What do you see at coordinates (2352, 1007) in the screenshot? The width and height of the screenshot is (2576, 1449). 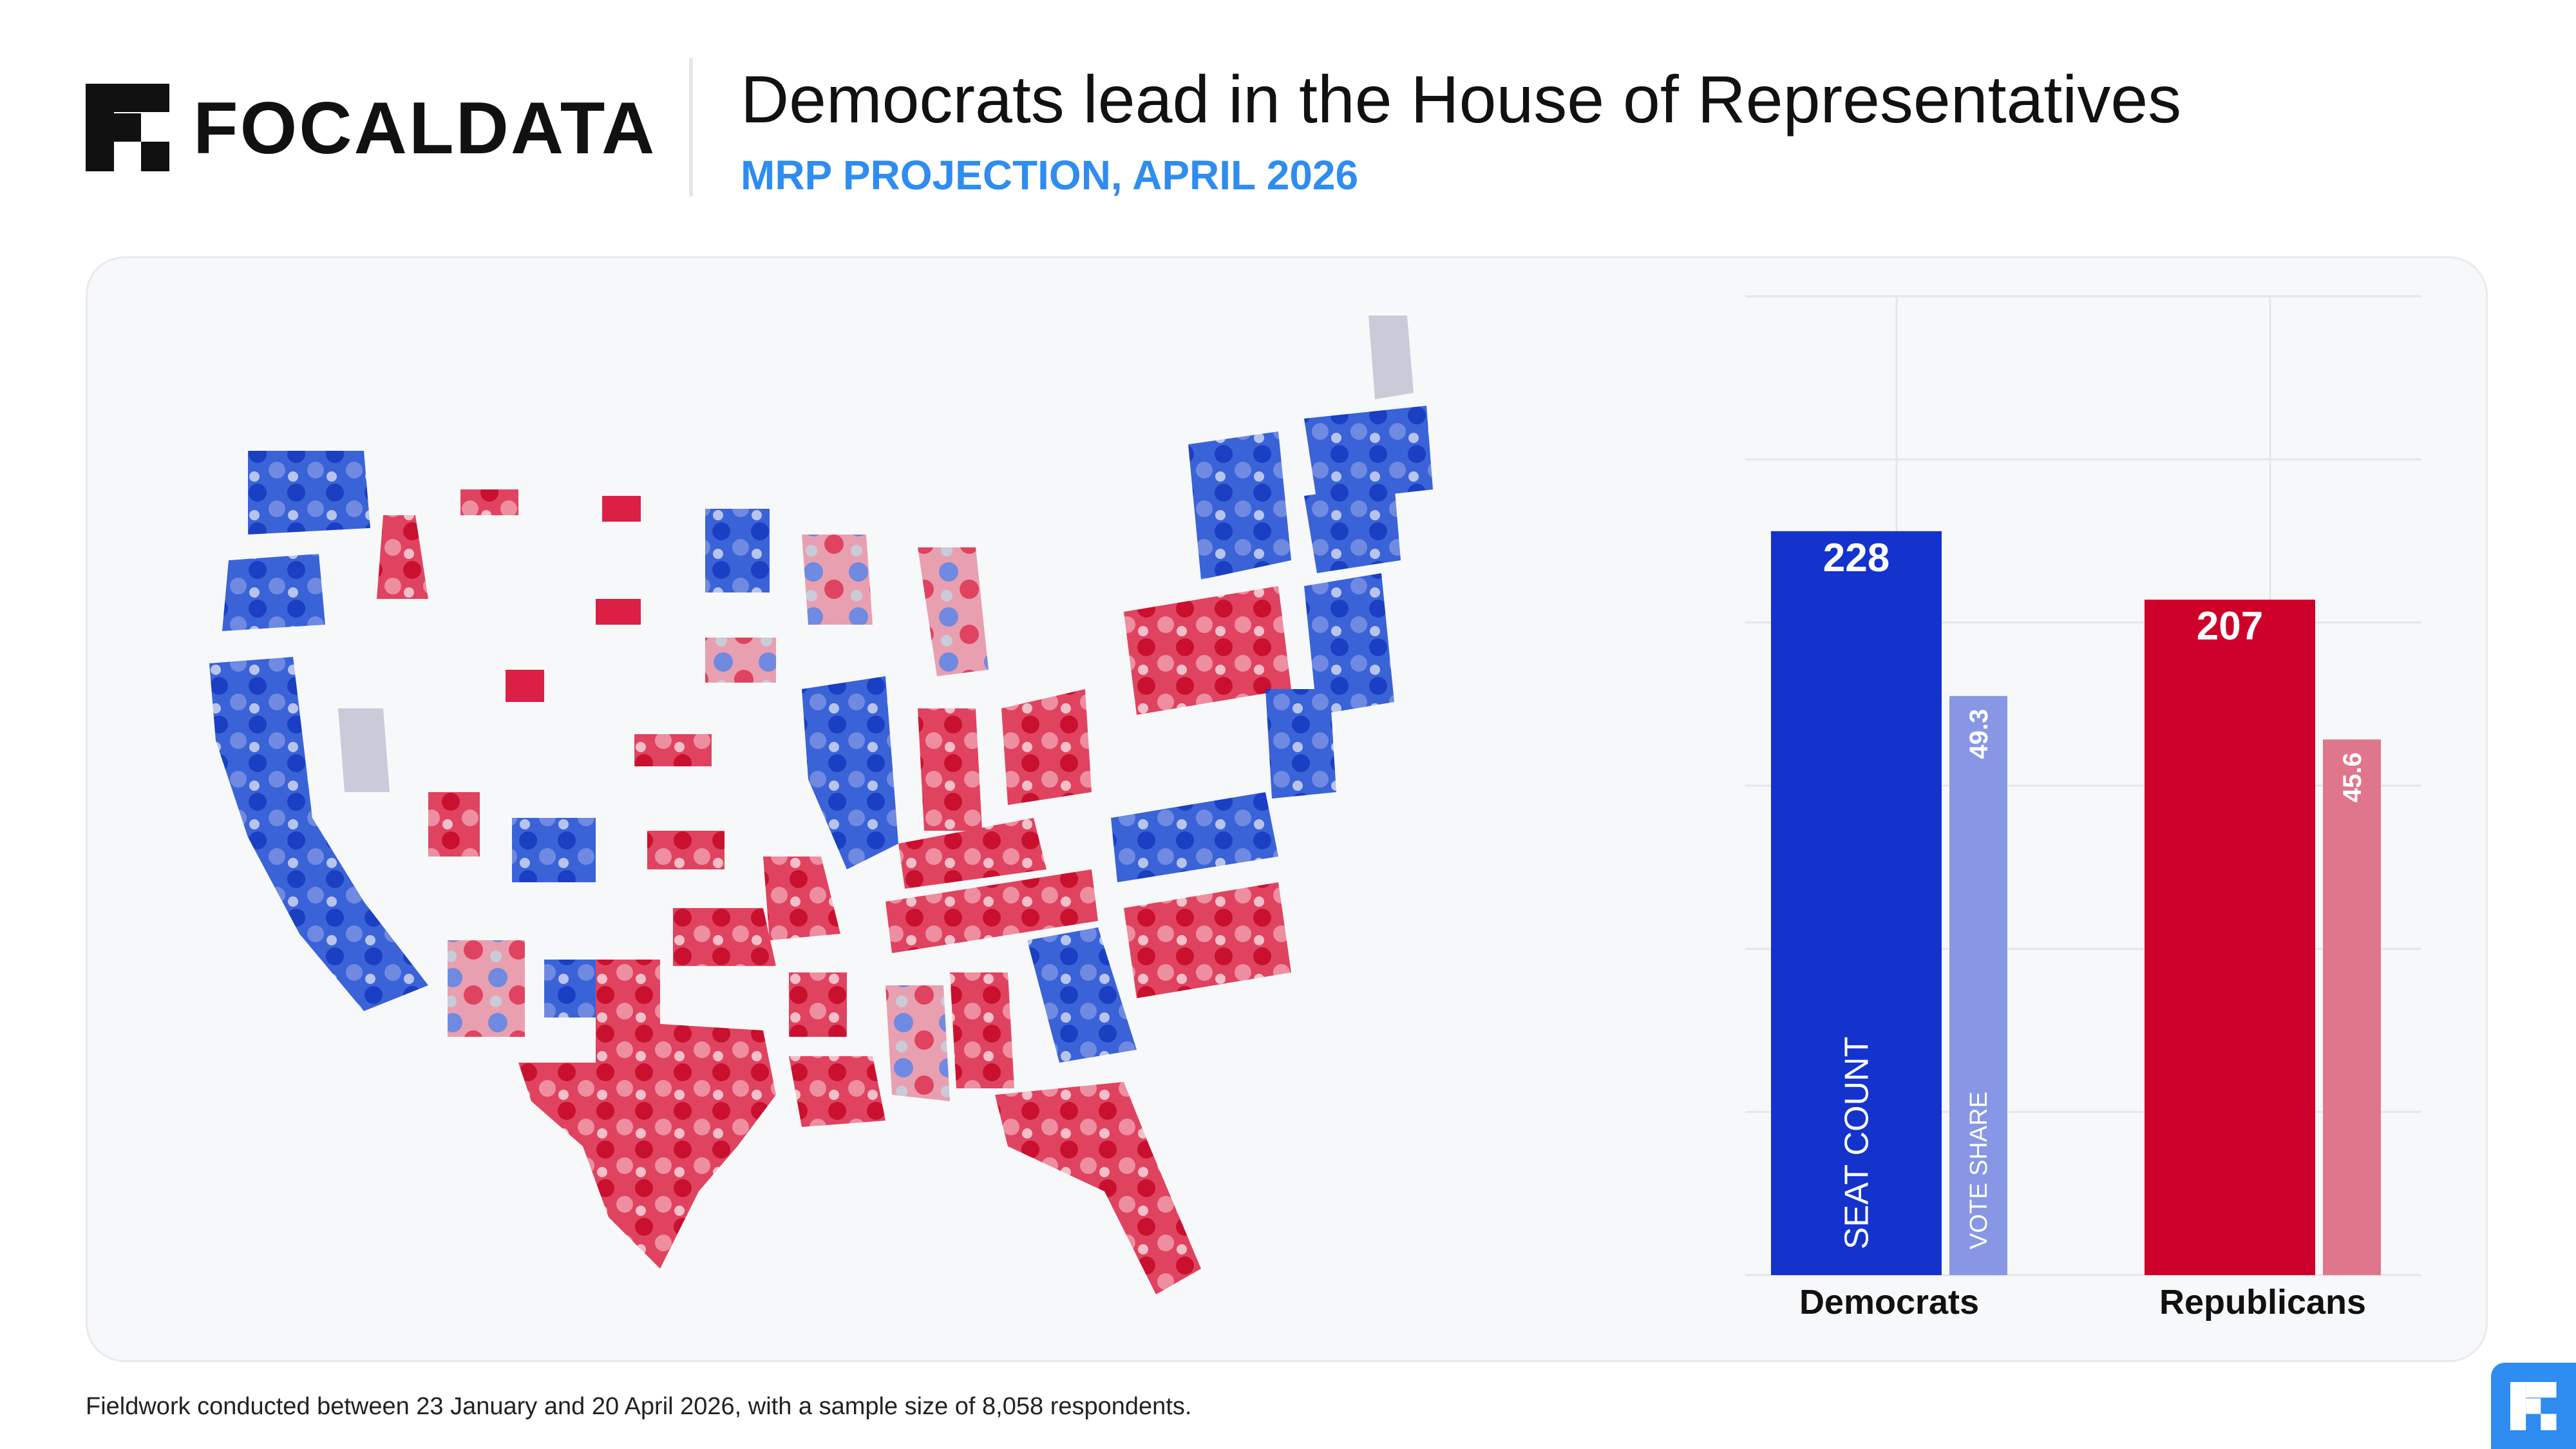 I see `bar-vote-share-republicans` at bounding box center [2352, 1007].